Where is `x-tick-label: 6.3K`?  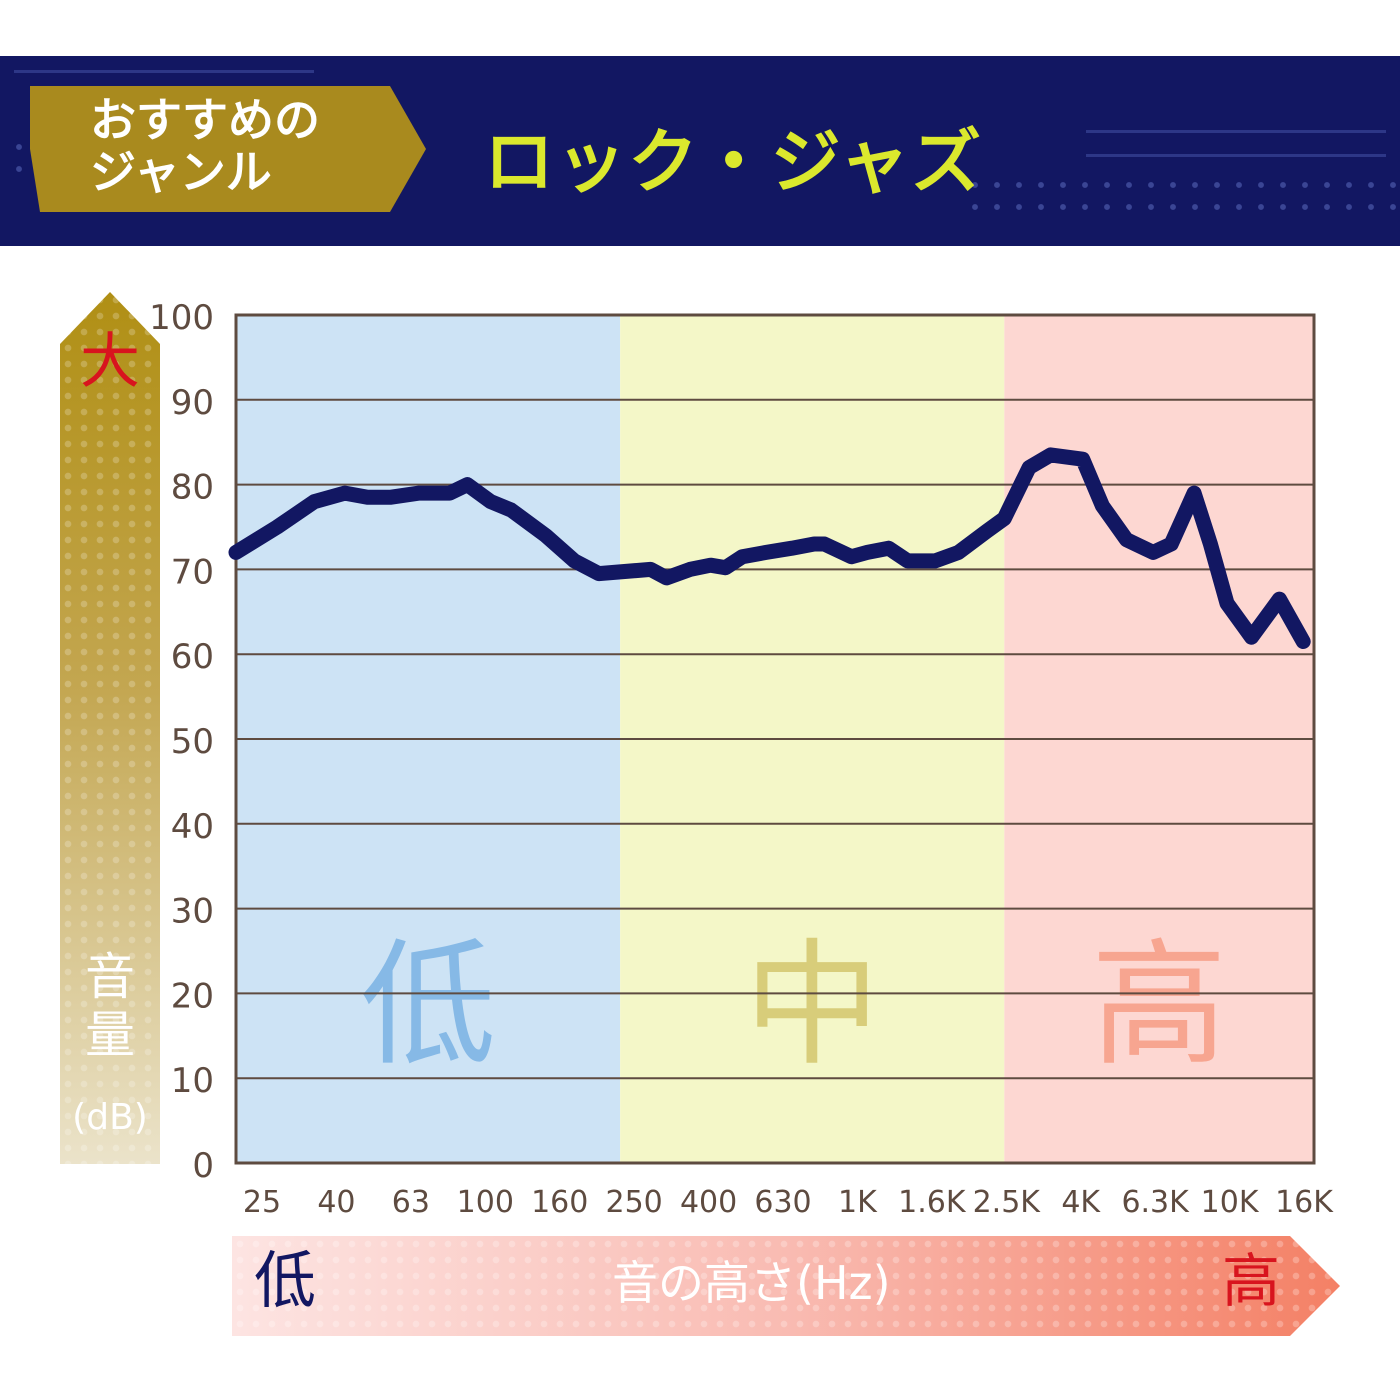 x-tick-label: 6.3K is located at coordinates (1155, 1202).